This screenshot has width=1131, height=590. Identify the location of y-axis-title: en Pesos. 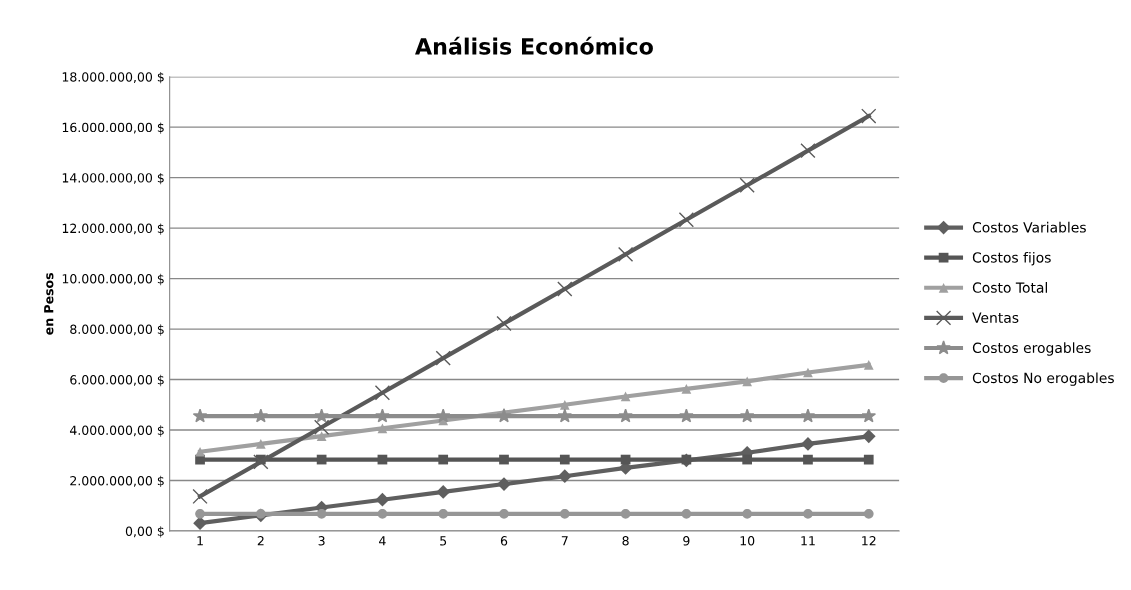
(49, 304).